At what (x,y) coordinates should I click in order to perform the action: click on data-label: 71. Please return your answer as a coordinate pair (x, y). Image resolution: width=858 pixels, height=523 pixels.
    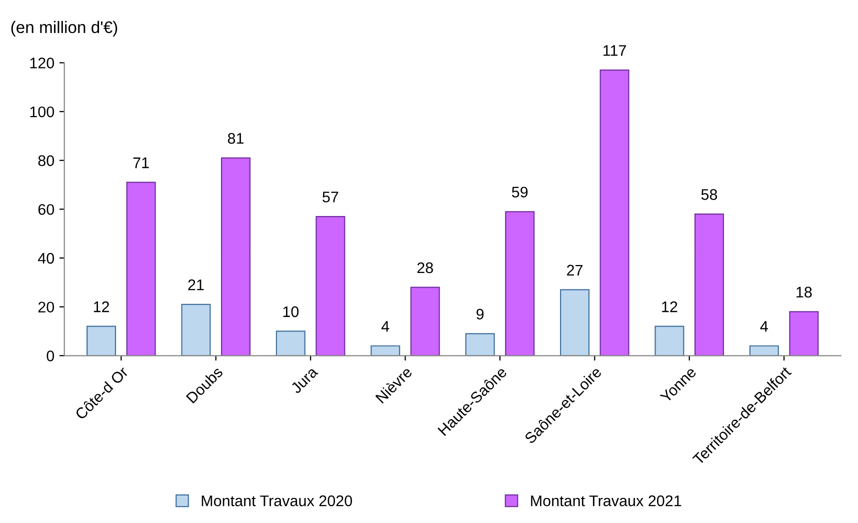
    Looking at the image, I should click on (141, 163).